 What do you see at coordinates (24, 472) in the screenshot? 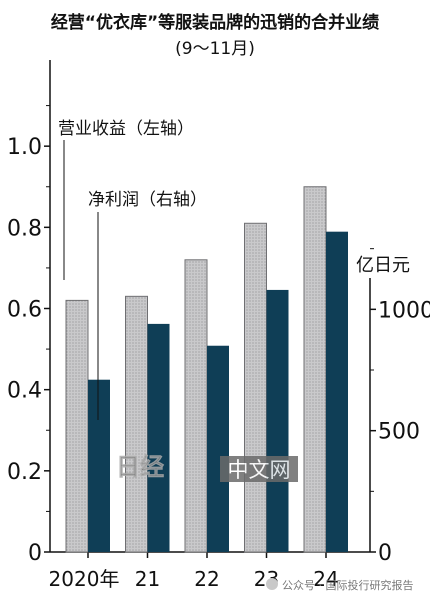
I see `left-tick-label: 0.2` at bounding box center [24, 472].